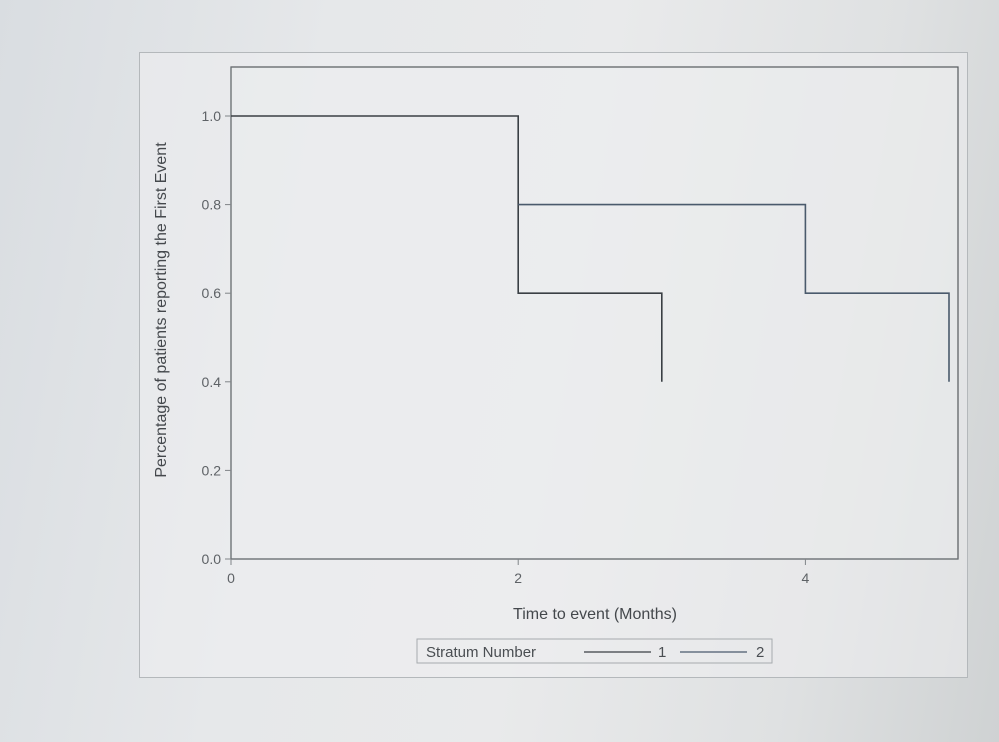 This screenshot has height=742, width=999. Describe the element at coordinates (806, 578) in the screenshot. I see `x-tick-label-2: 4` at that location.